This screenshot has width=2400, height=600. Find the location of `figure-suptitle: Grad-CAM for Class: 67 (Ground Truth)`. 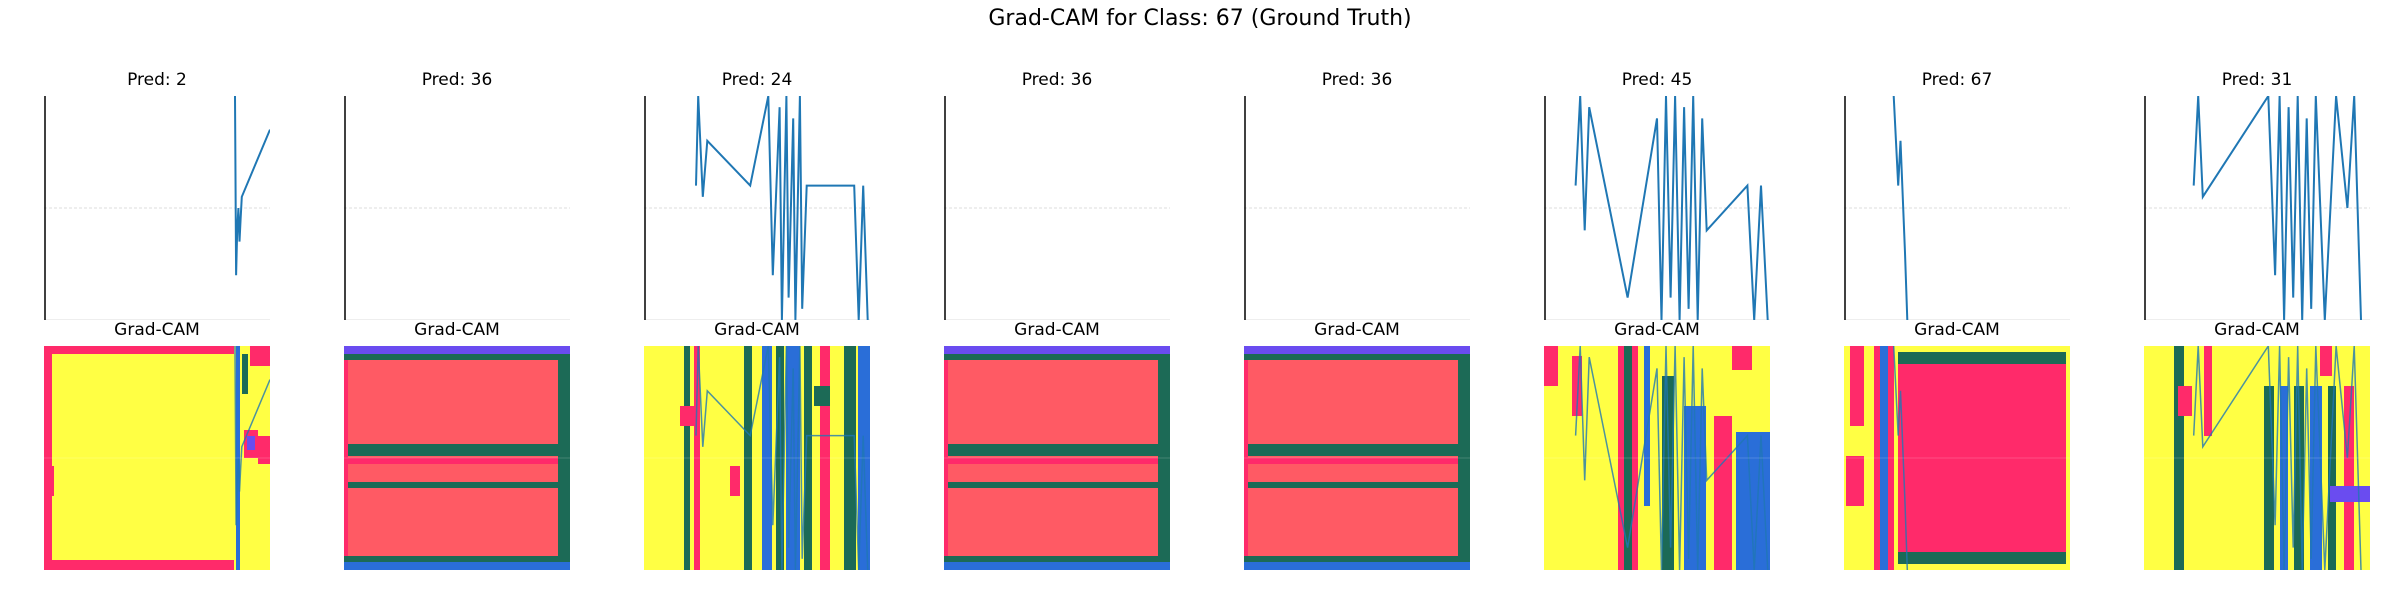

figure-suptitle: Grad-CAM for Class: 67 (Ground Truth) is located at coordinates (1200, 18).